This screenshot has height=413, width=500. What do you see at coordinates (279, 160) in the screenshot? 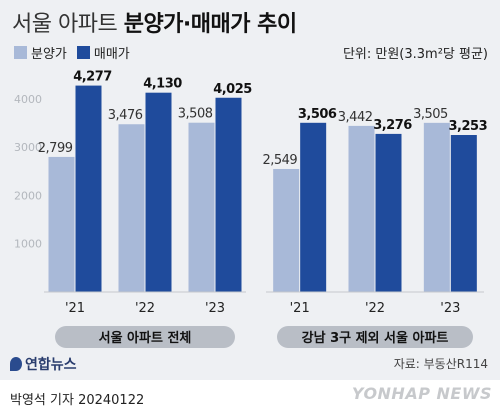
I see `data-label-presale: 2,549` at bounding box center [279, 160].